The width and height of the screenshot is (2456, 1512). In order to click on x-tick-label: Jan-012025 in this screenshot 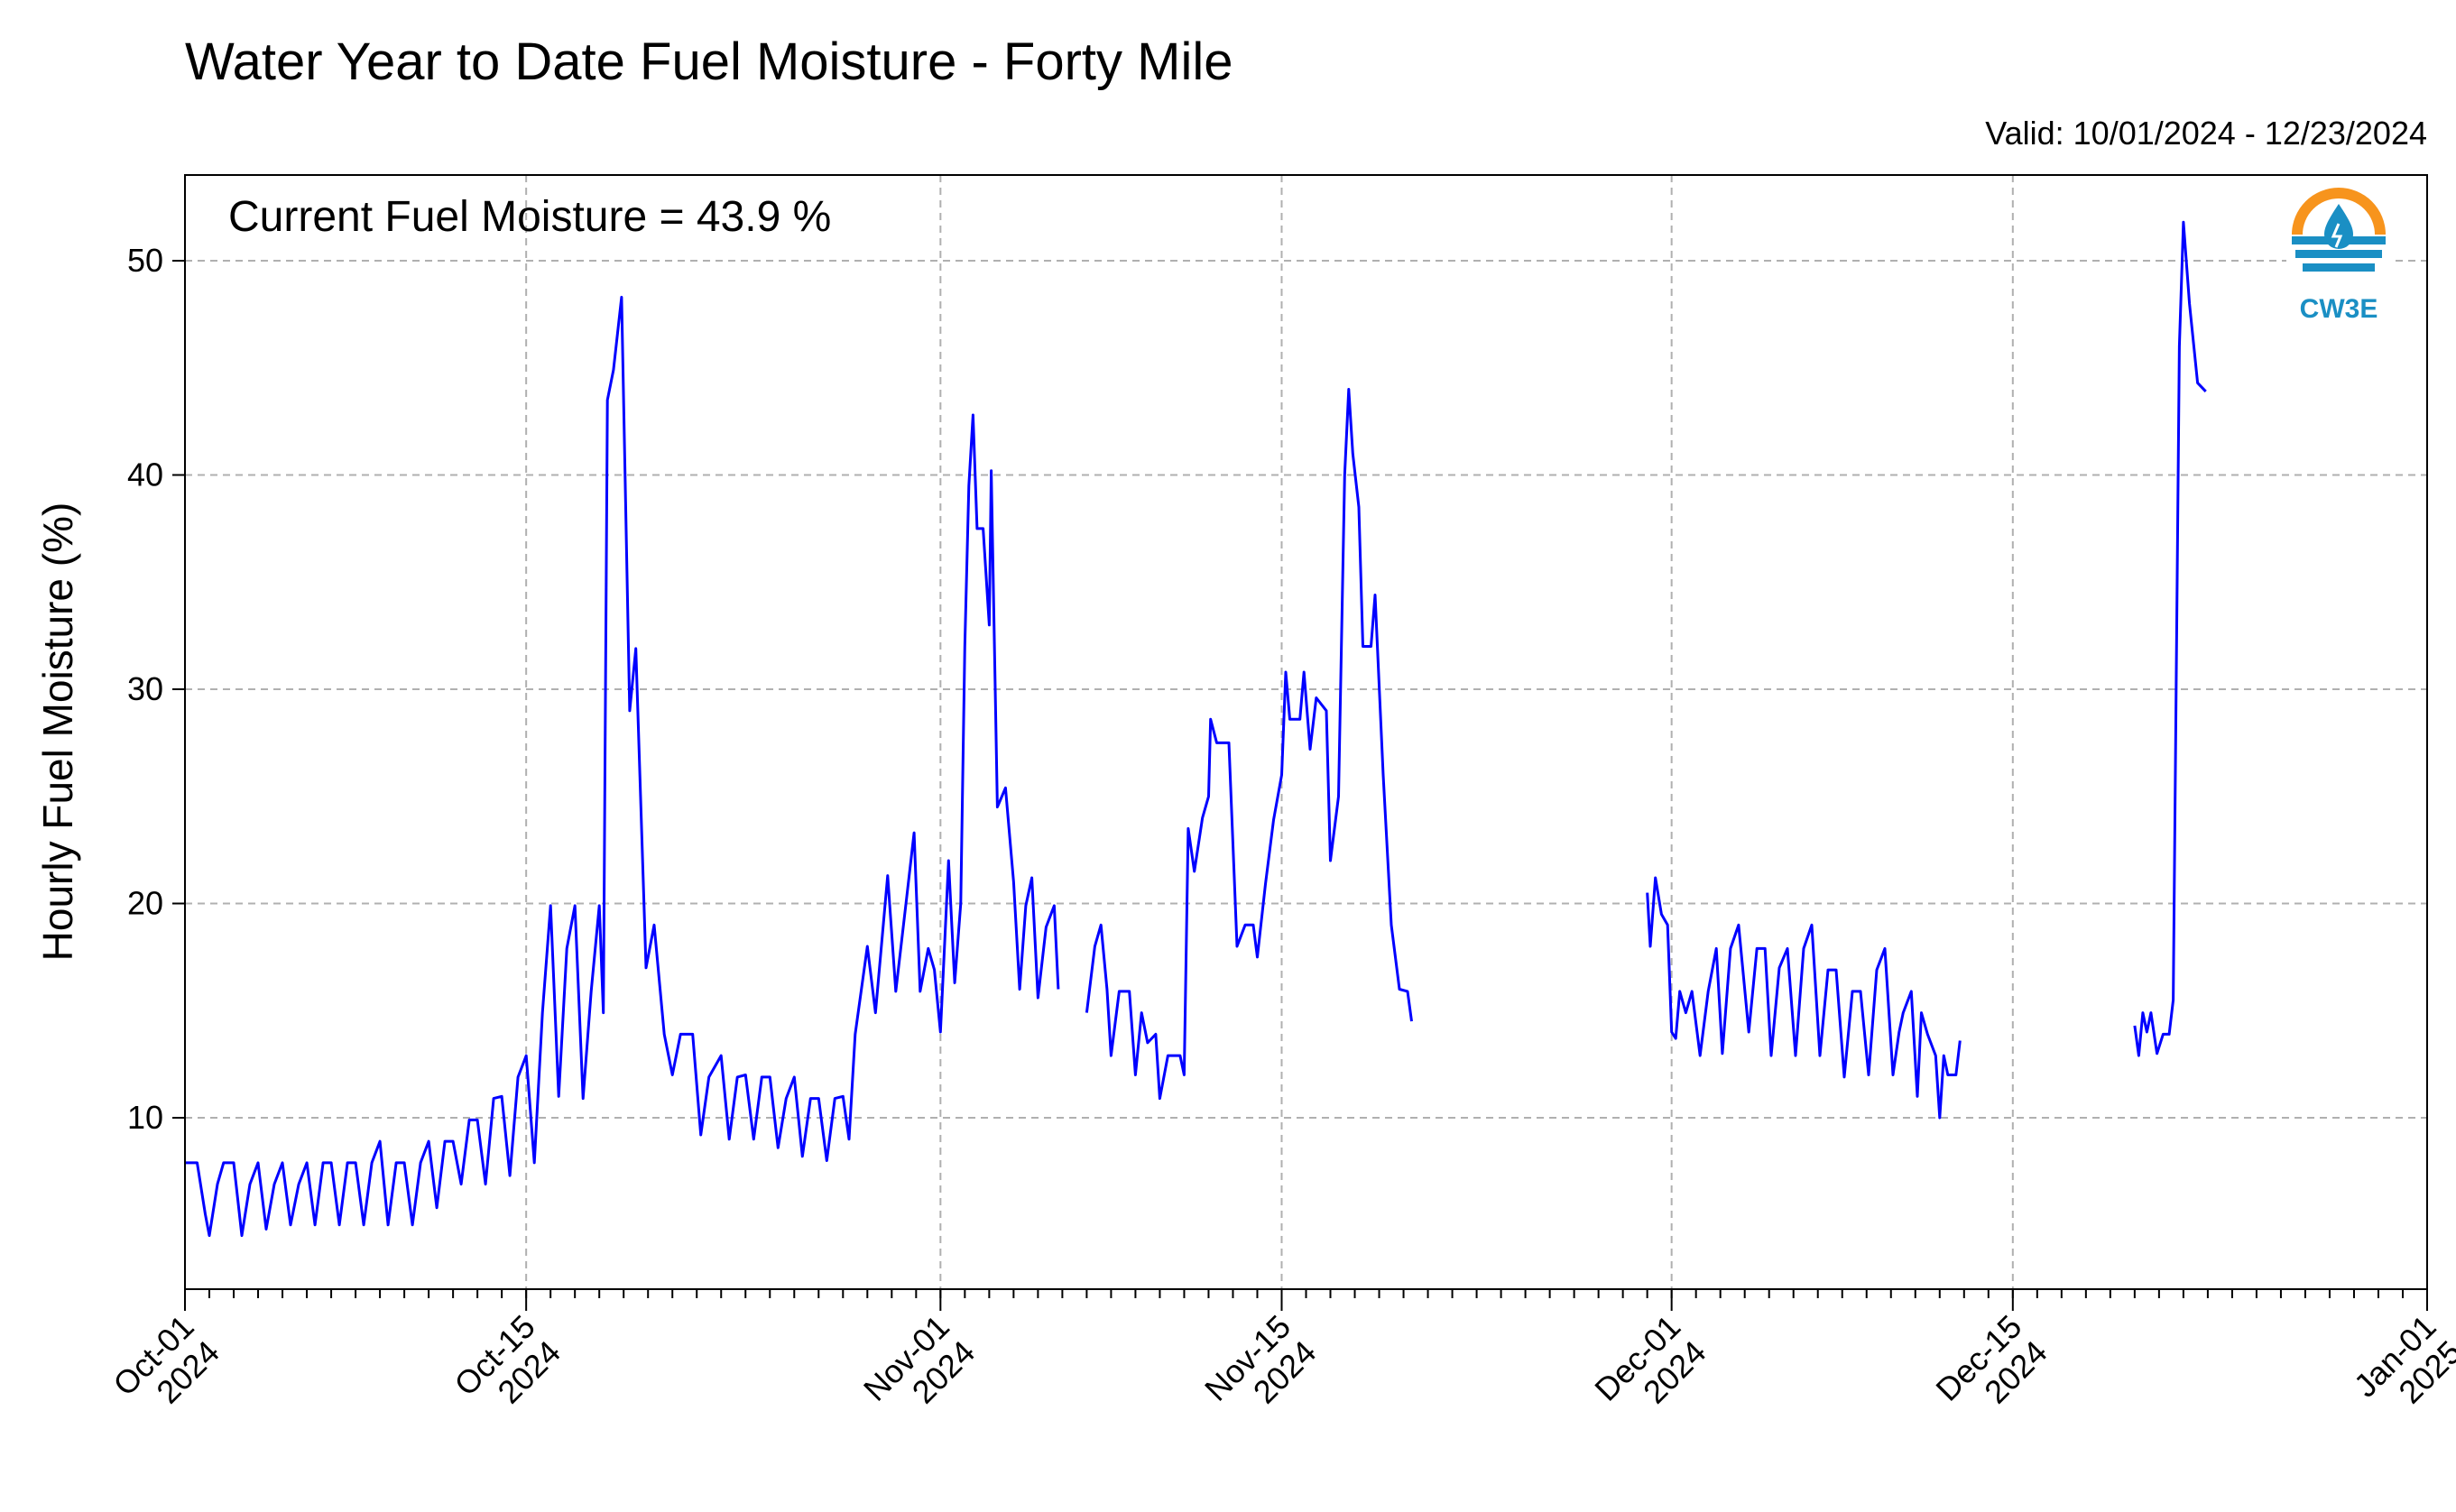, I will do `click(2401, 1369)`.